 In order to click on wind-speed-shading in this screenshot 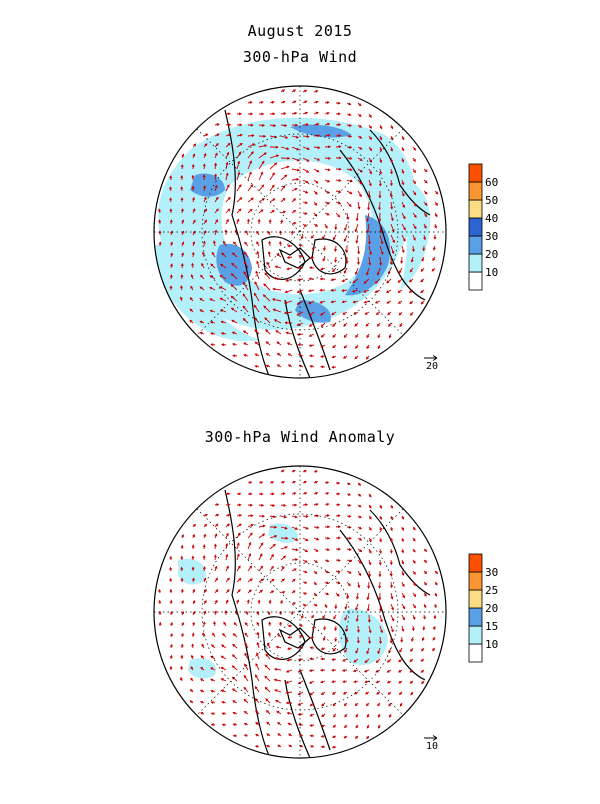, I will do `click(292, 229)`.